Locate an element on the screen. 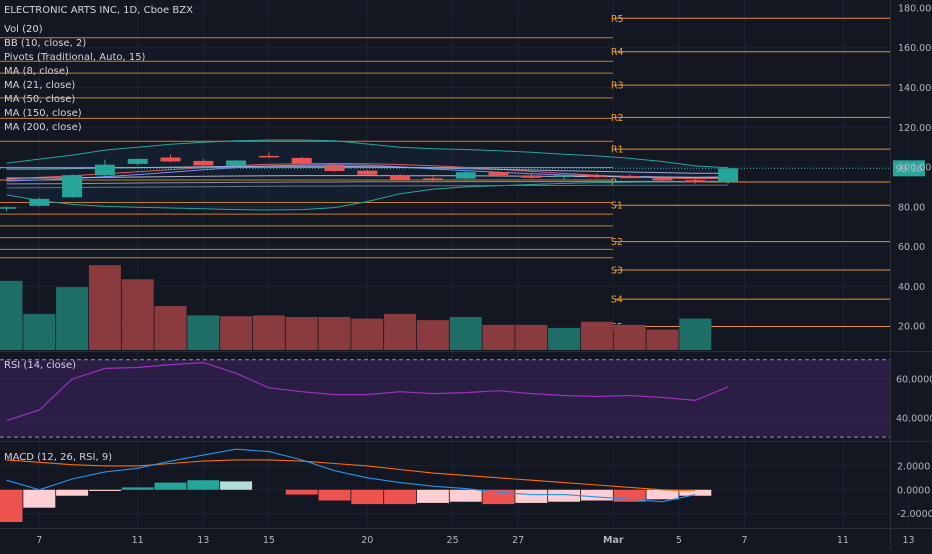 The image size is (932, 554). time-axis-label-4: 20 is located at coordinates (367, 540).